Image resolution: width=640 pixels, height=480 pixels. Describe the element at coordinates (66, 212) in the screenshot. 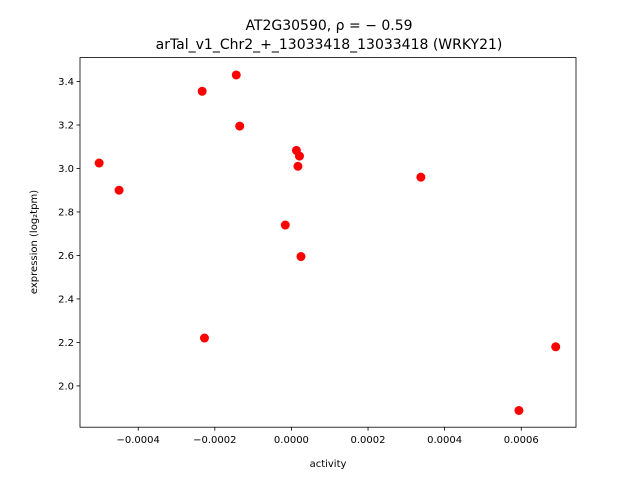

I see `y-tick-label: 2.8` at that location.